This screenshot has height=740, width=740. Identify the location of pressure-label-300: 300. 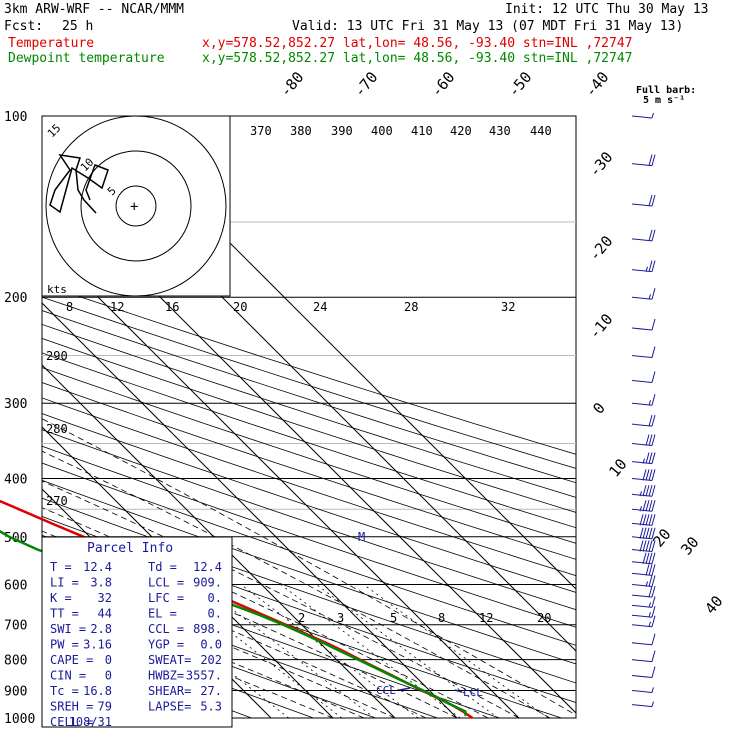
(15, 404).